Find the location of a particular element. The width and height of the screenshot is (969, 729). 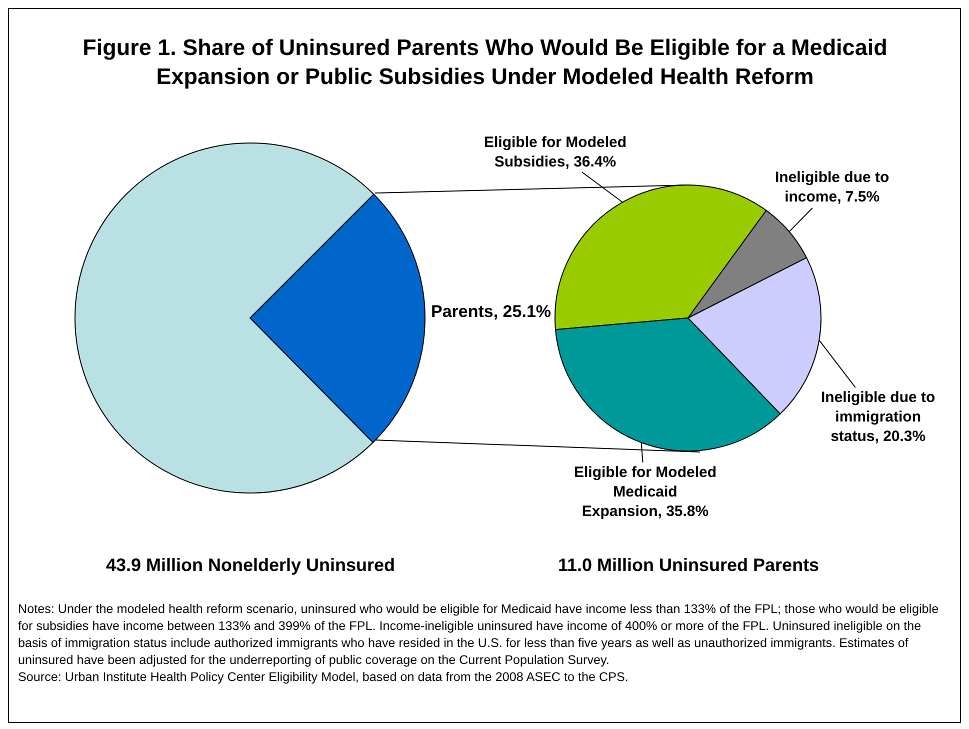

text: Notes: Under the modeled health reform scenario, uninsured who would be eligible for Medicaid have income less than 133% of the FPL; those who would be eligible for subsidies have income between 133% and 399% of the FPL. Income-ineligible uninsured have income of 400% or more of the FPL. Uninsured ineligible on the basis of immigration status include authorized immigrants who have resided in the U.S. for less than five years as well as unauthorized immigrants. Estimates of uninsured have been adjusted for the underreporting of public coverage on the Current Population Survey. is located at coordinates (478, 634).